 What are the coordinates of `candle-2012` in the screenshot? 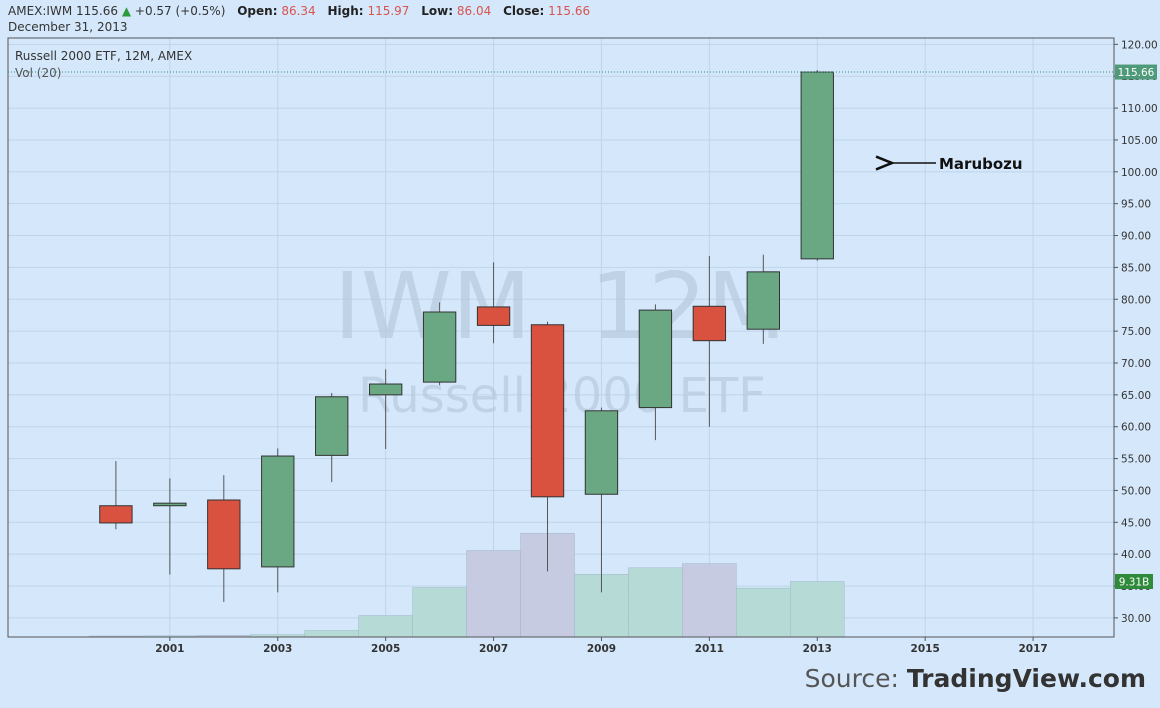 It's located at (763, 299).